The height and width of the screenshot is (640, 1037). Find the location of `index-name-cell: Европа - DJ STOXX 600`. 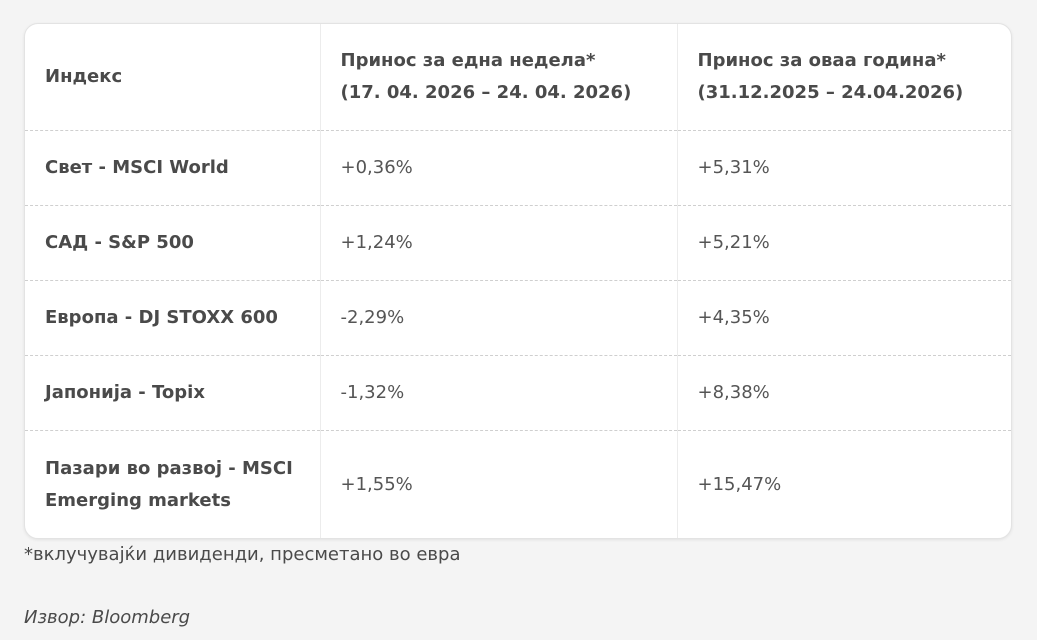

index-name-cell: Европа - DJ STOXX 600 is located at coordinates (172, 318).